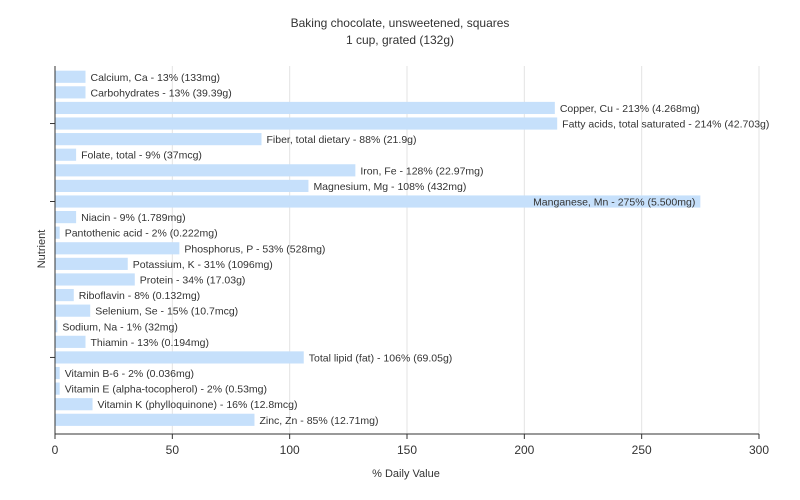 The image size is (800, 500). Describe the element at coordinates (400, 23) in the screenshot. I see `chart-title: Baking chocolate, unsweetened, squares` at that location.